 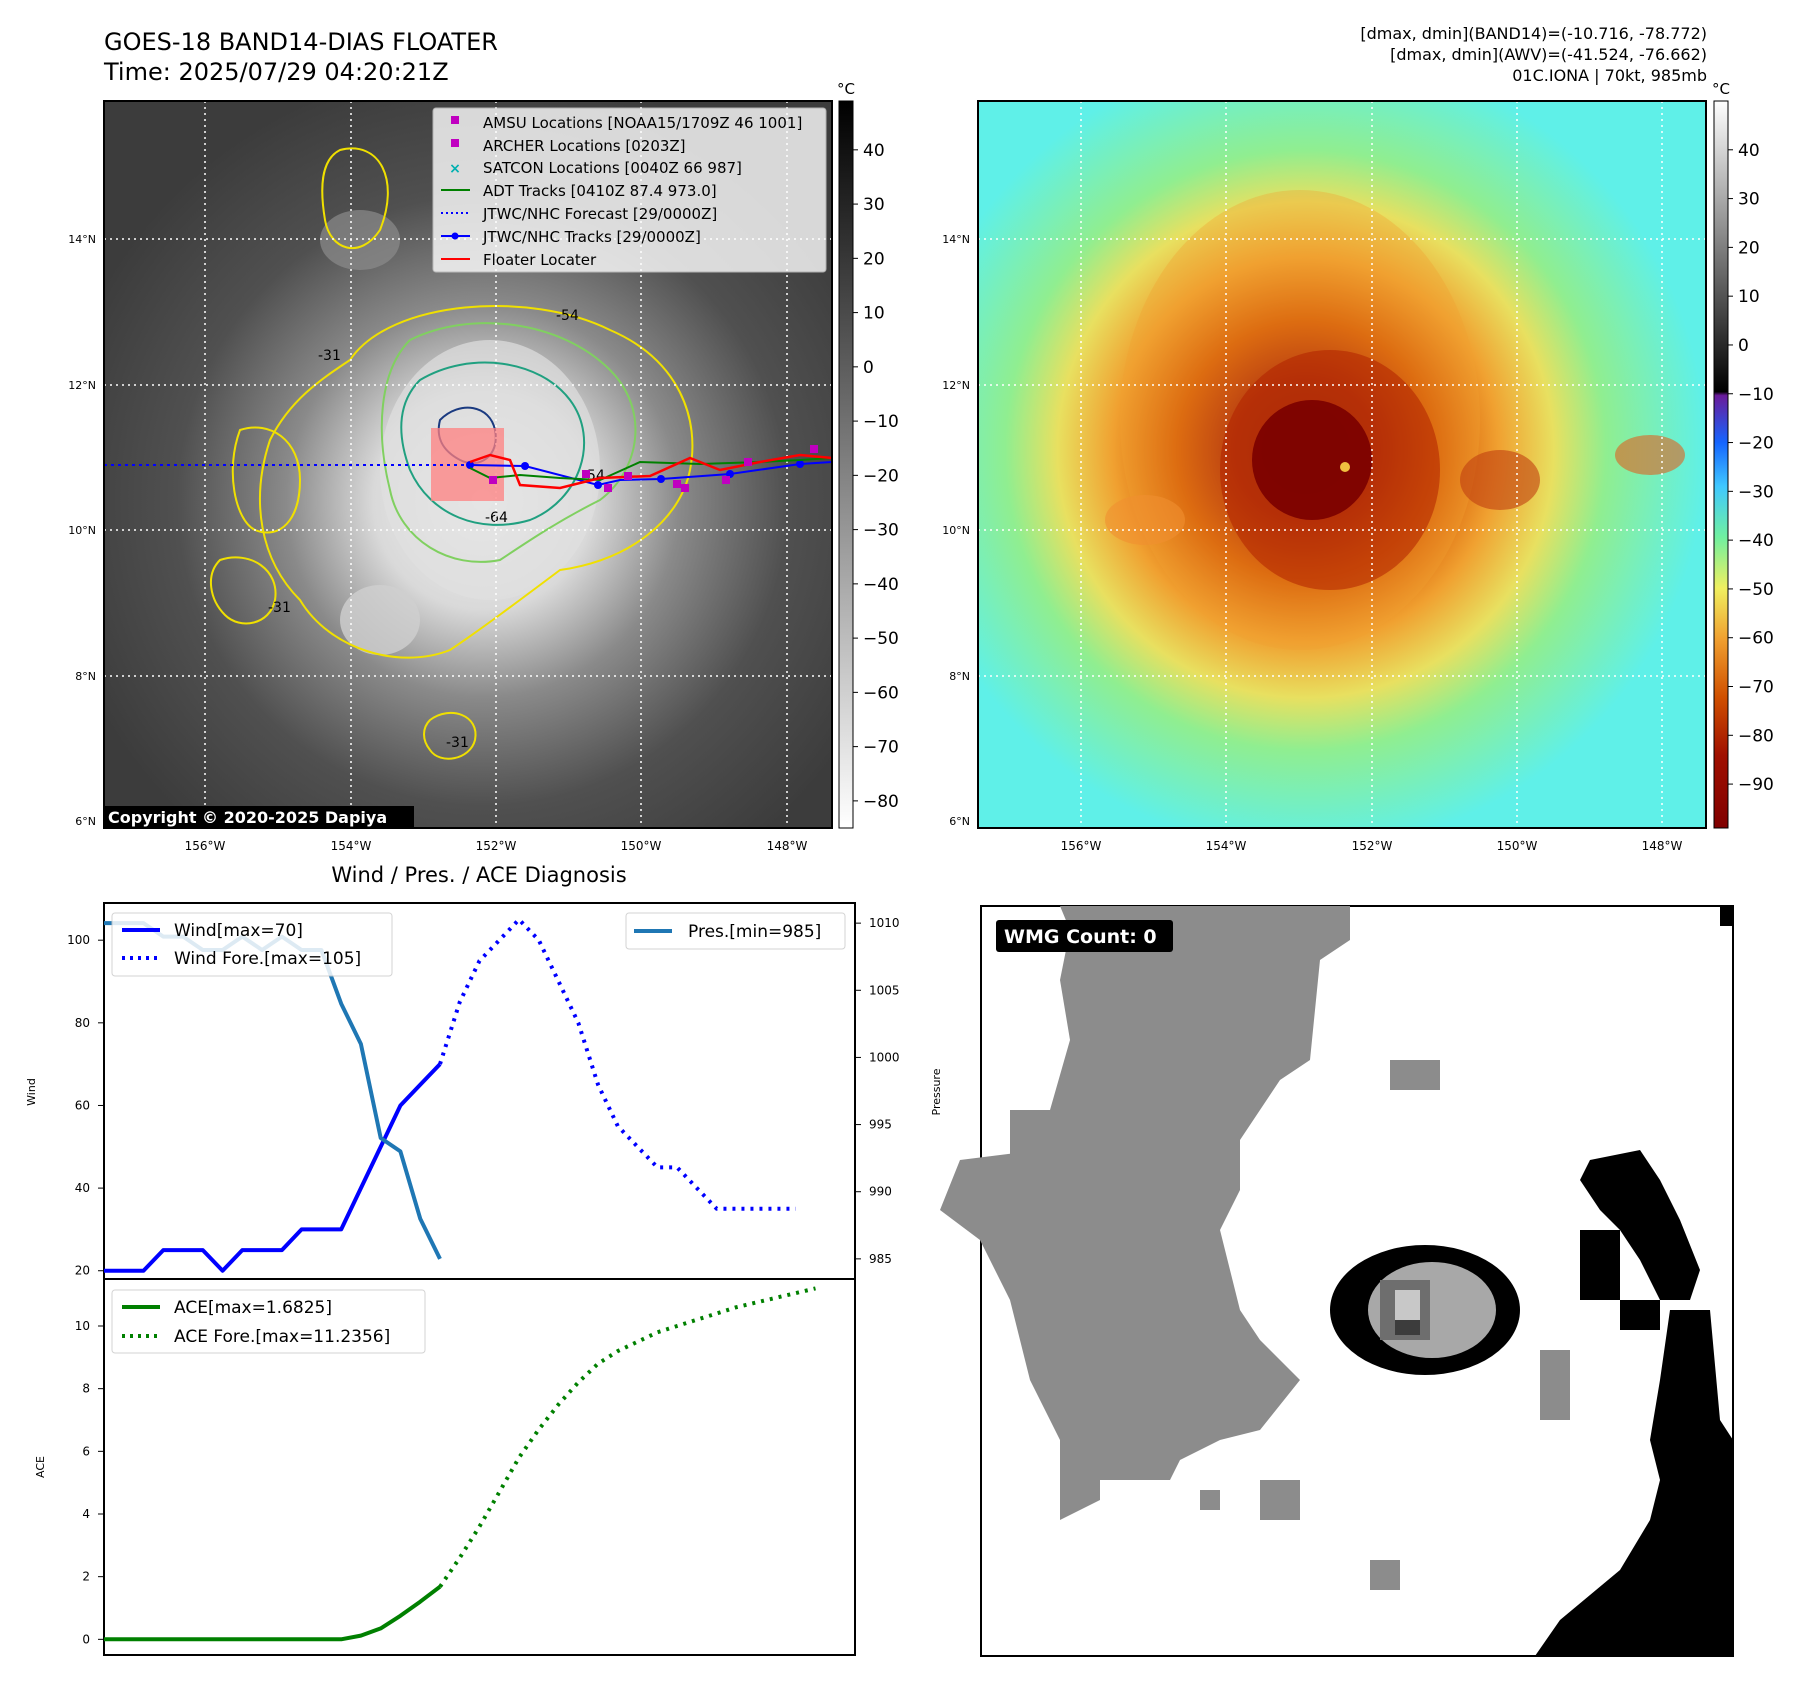 What do you see at coordinates (651, 474) in the screenshot?
I see `jtwc-track-line` at bounding box center [651, 474].